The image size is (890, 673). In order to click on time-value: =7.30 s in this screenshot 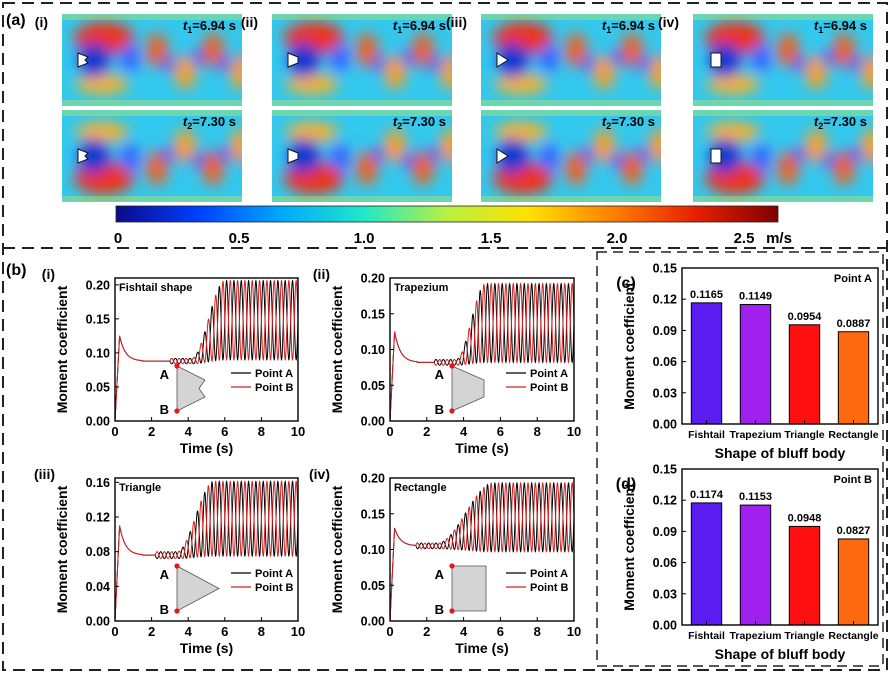, I will do `click(845, 121)`.